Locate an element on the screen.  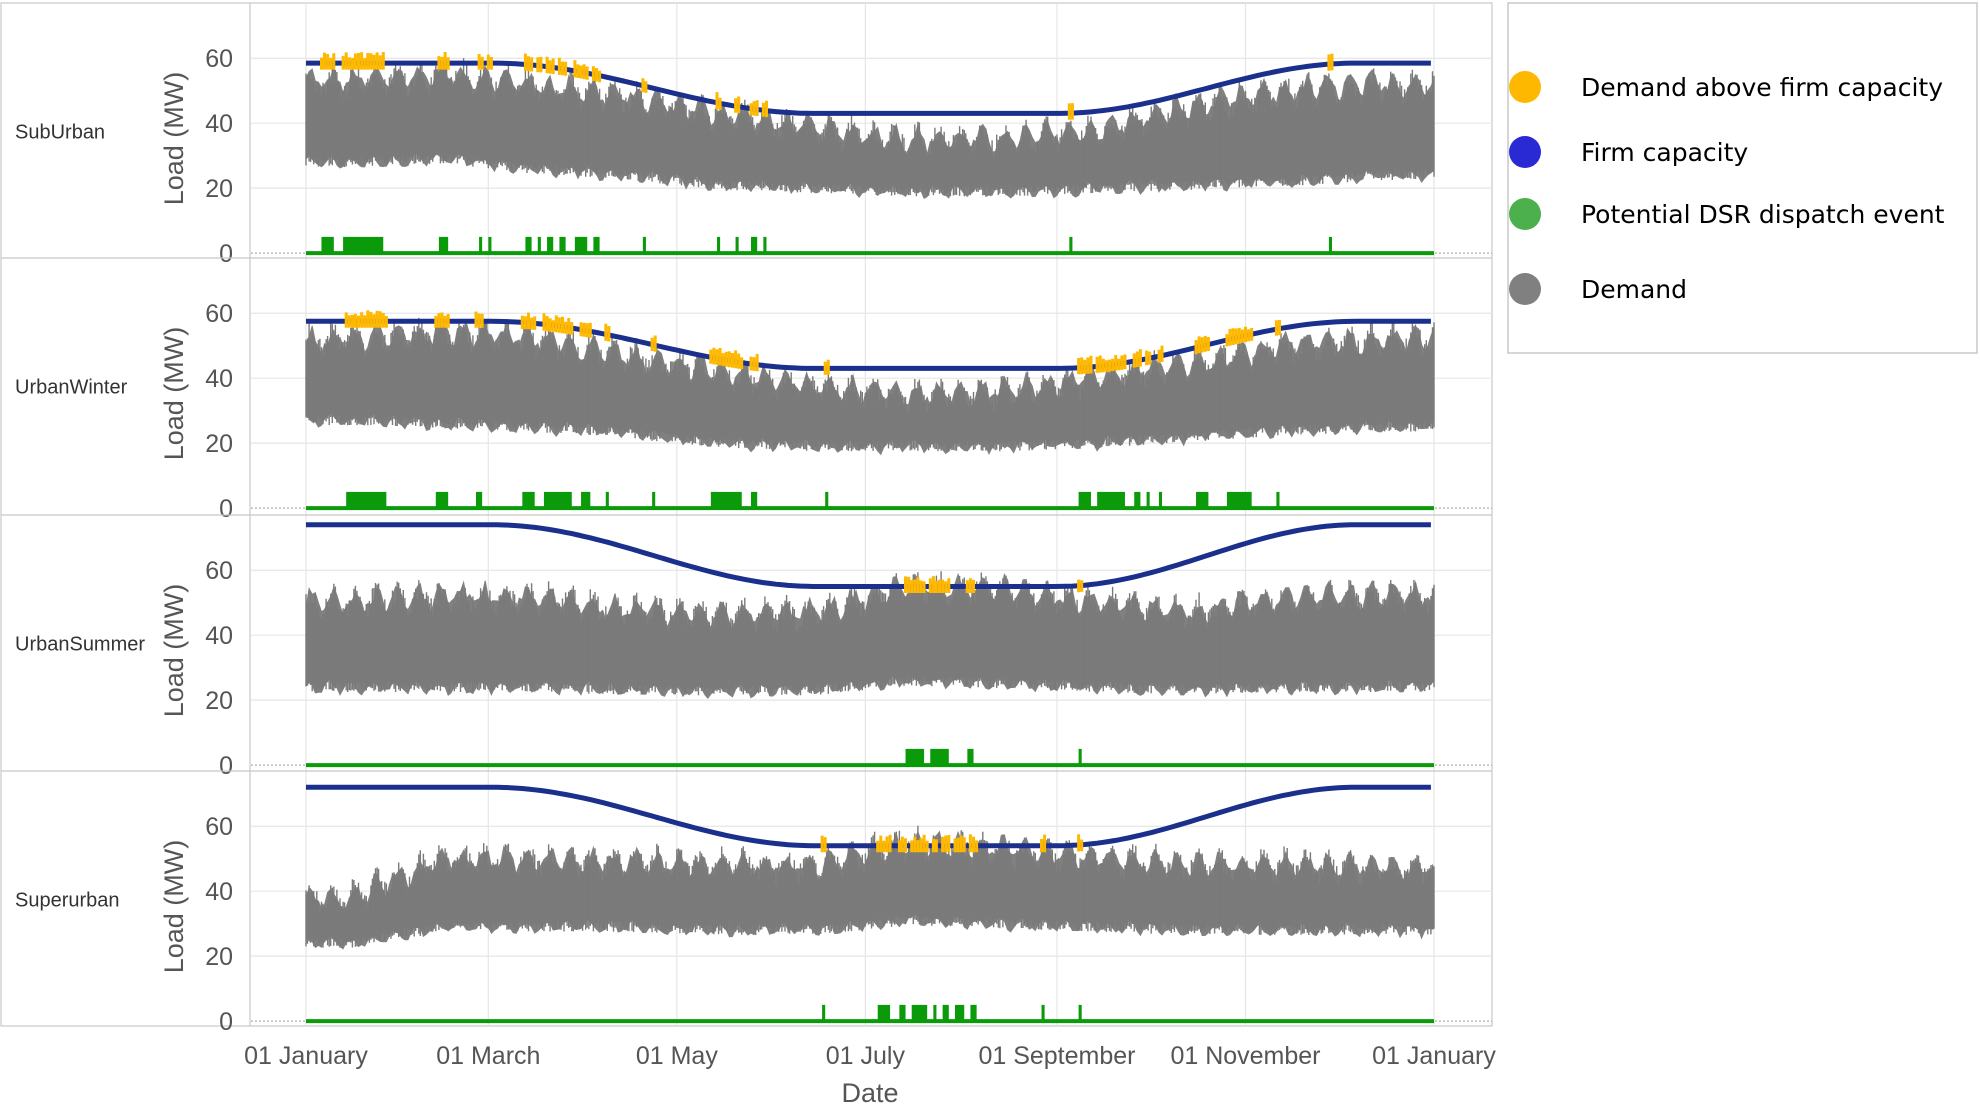
x-tick-label: 01 July is located at coordinates (866, 1056).